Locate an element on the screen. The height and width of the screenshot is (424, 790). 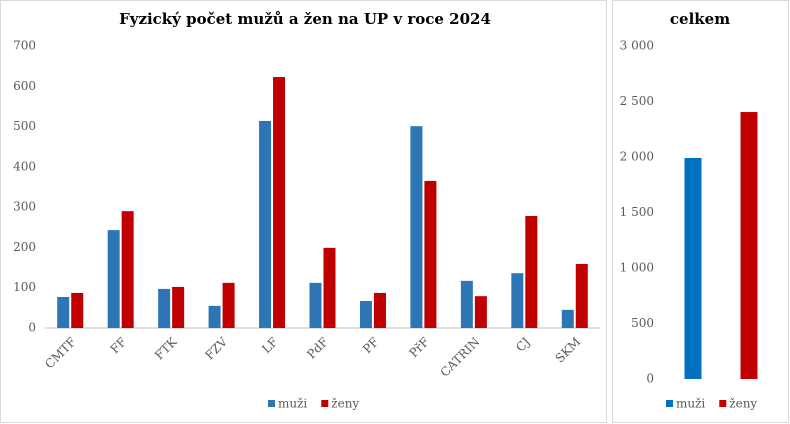
chart-title: celkem is located at coordinates (700, 19).